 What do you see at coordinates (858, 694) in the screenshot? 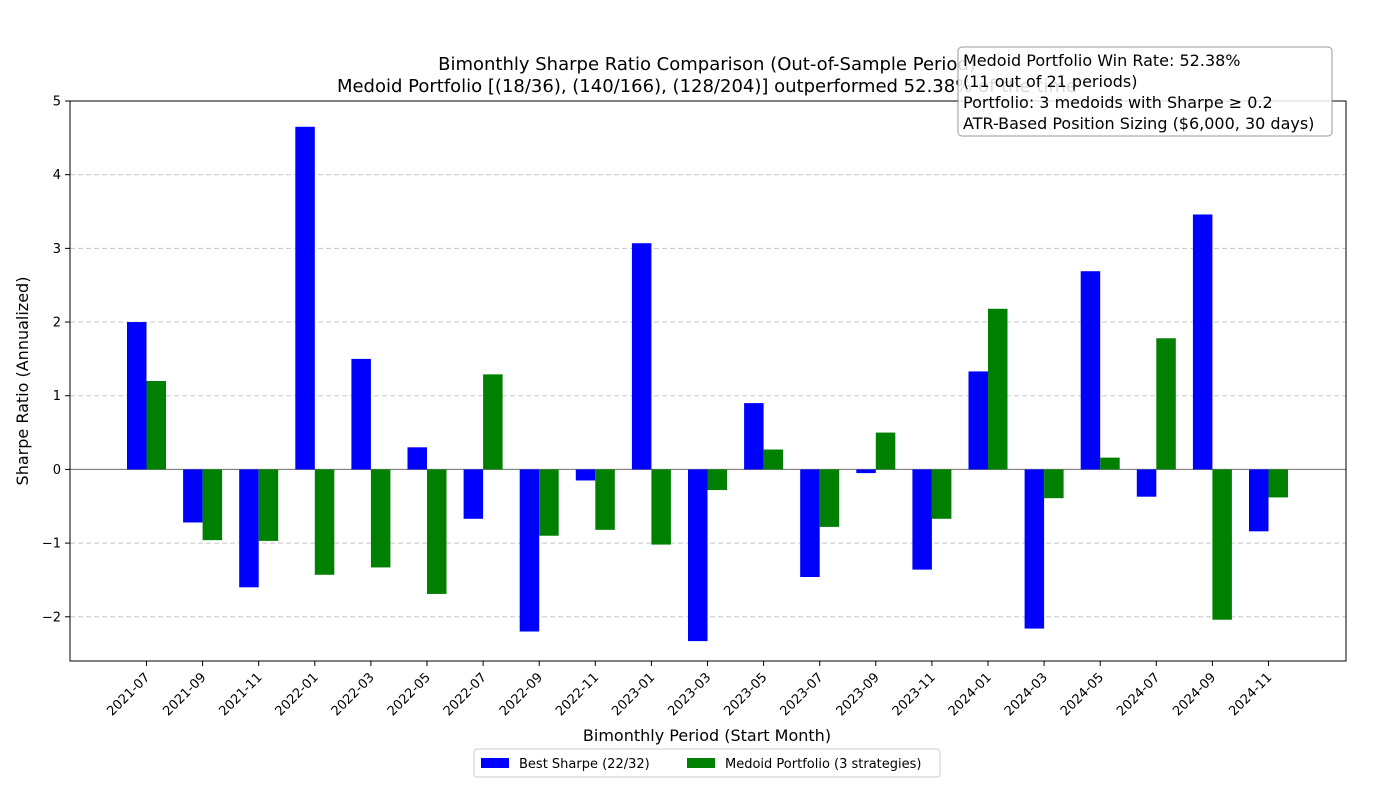
I see `x-tick-label: 2023-09` at bounding box center [858, 694].